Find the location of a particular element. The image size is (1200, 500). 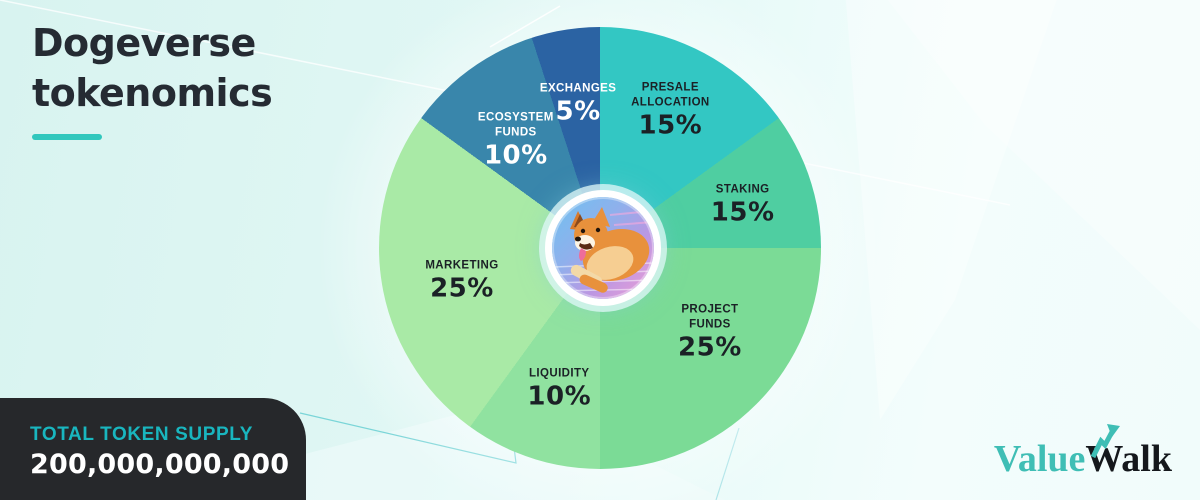

segment-name: ECOSYSTEM FUNDS is located at coordinates (515, 124).